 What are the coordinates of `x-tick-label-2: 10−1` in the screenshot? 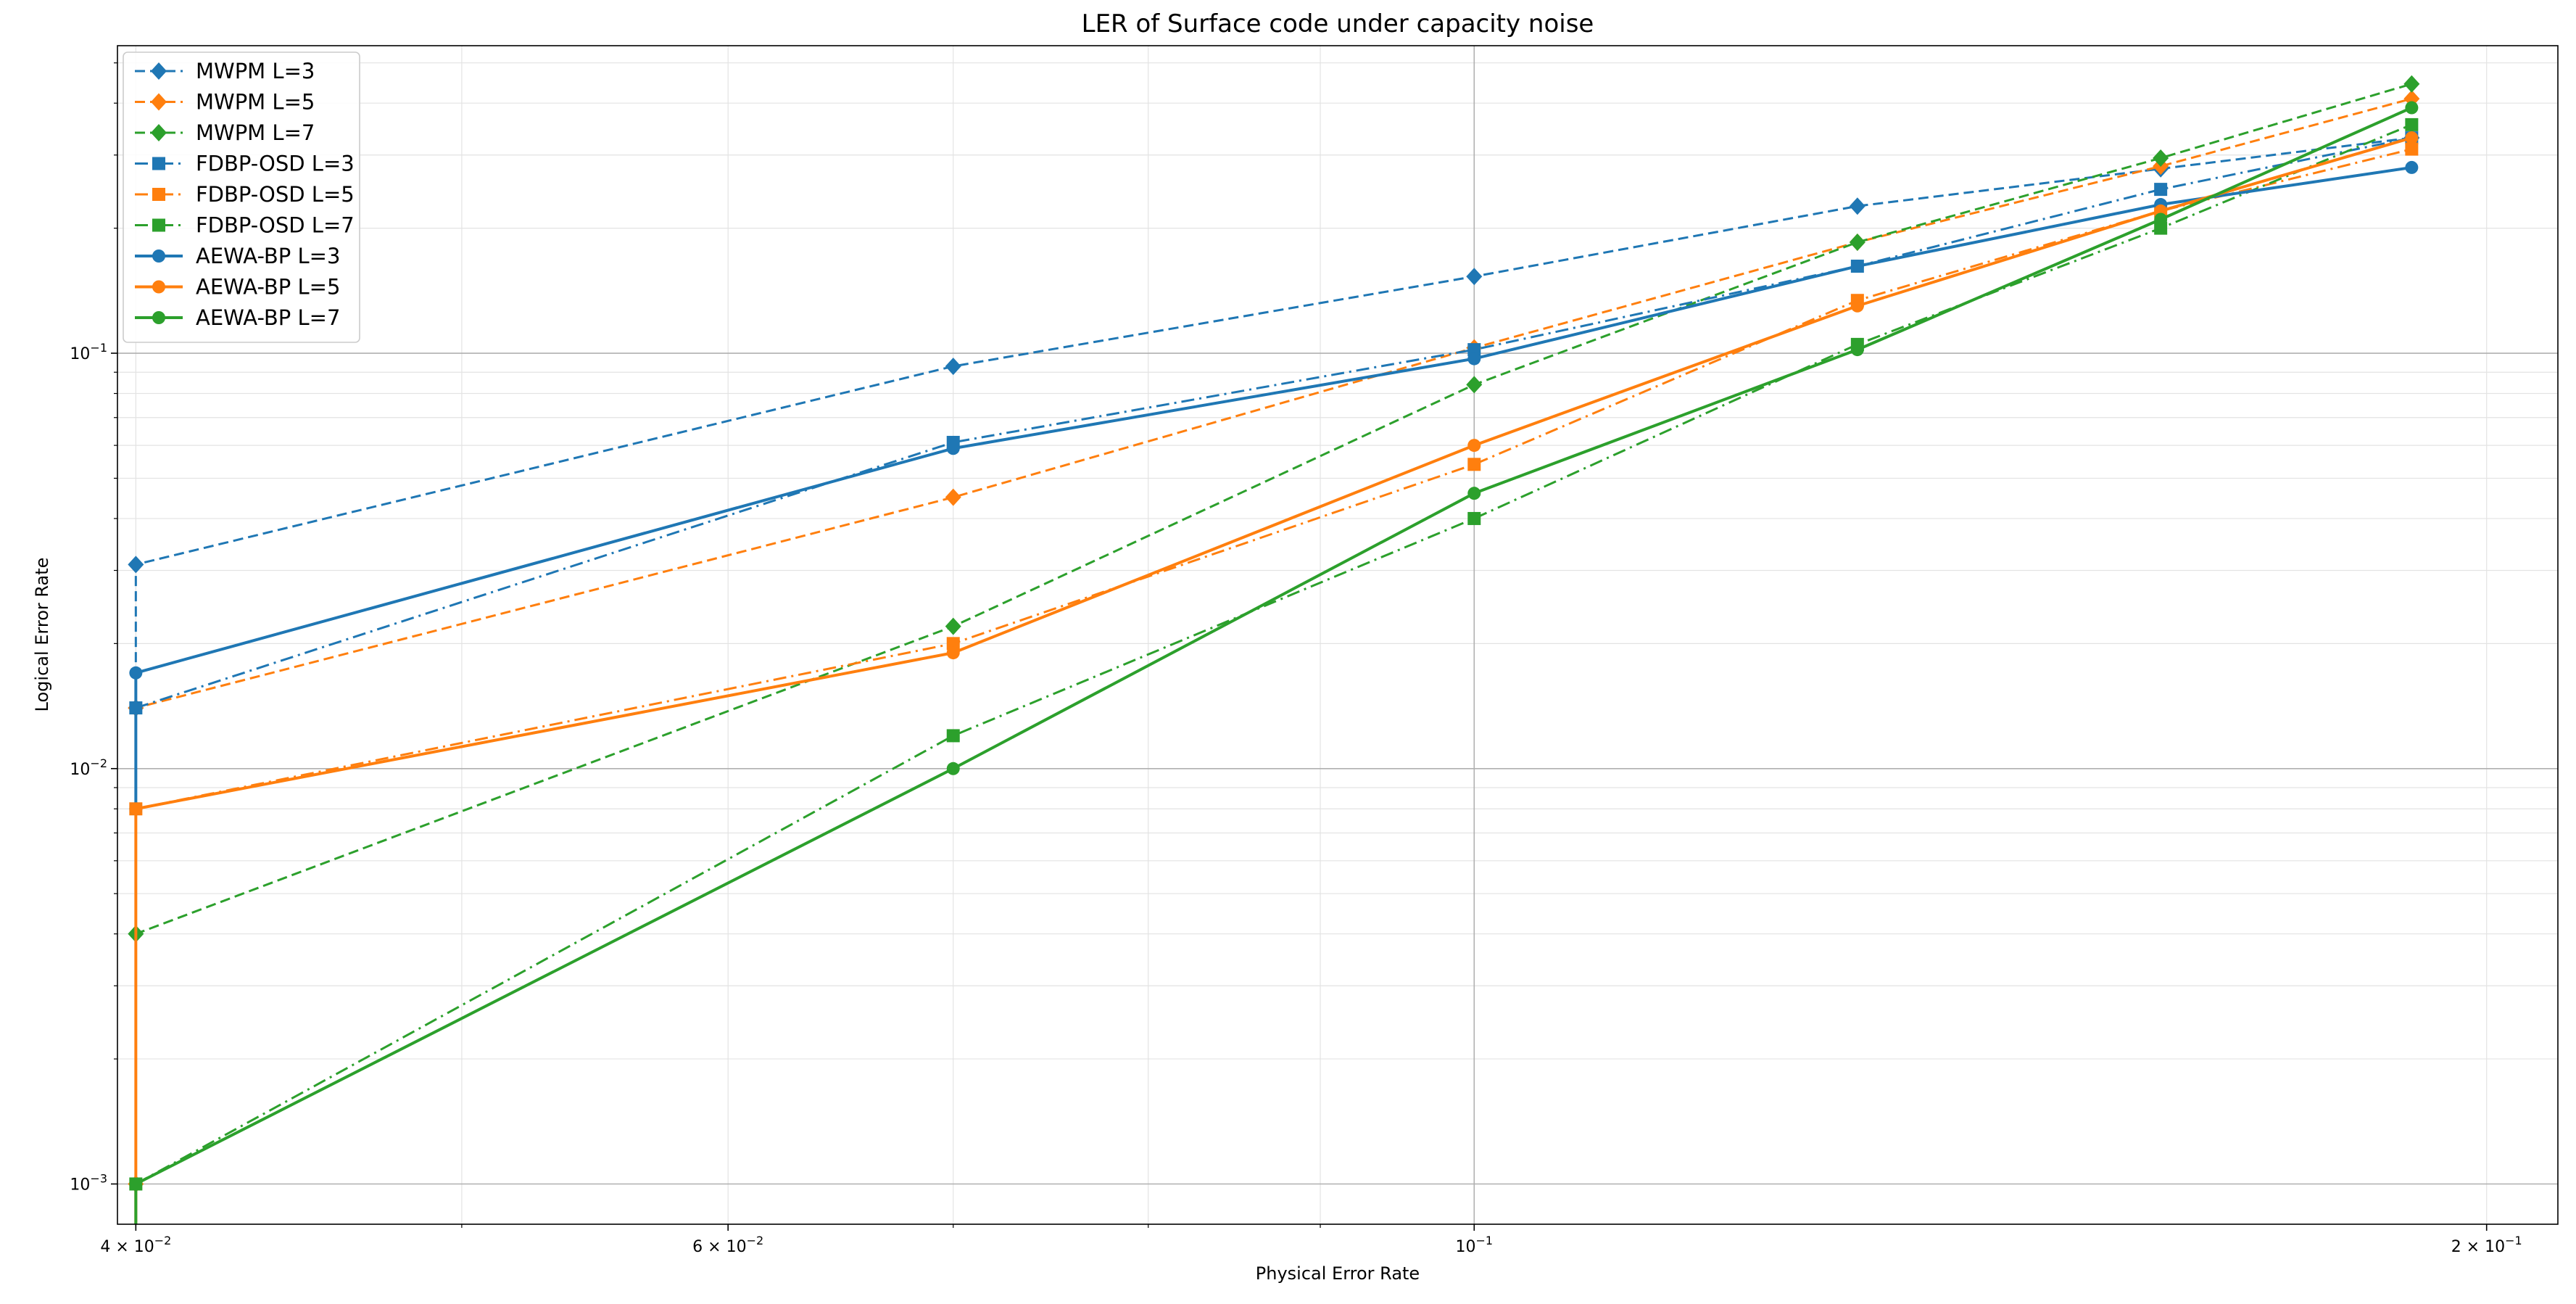 It's located at (1474, 1245).